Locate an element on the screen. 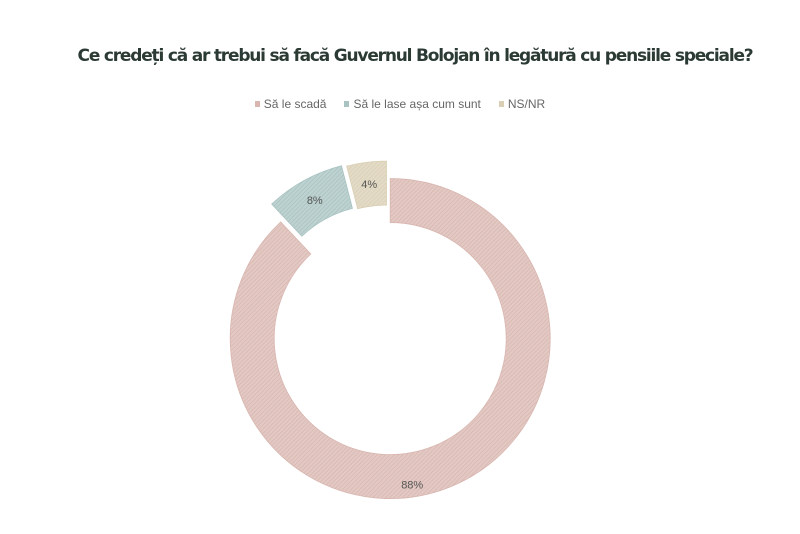 The height and width of the screenshot is (534, 800). legend-label: Să le scadă is located at coordinates (295, 104).